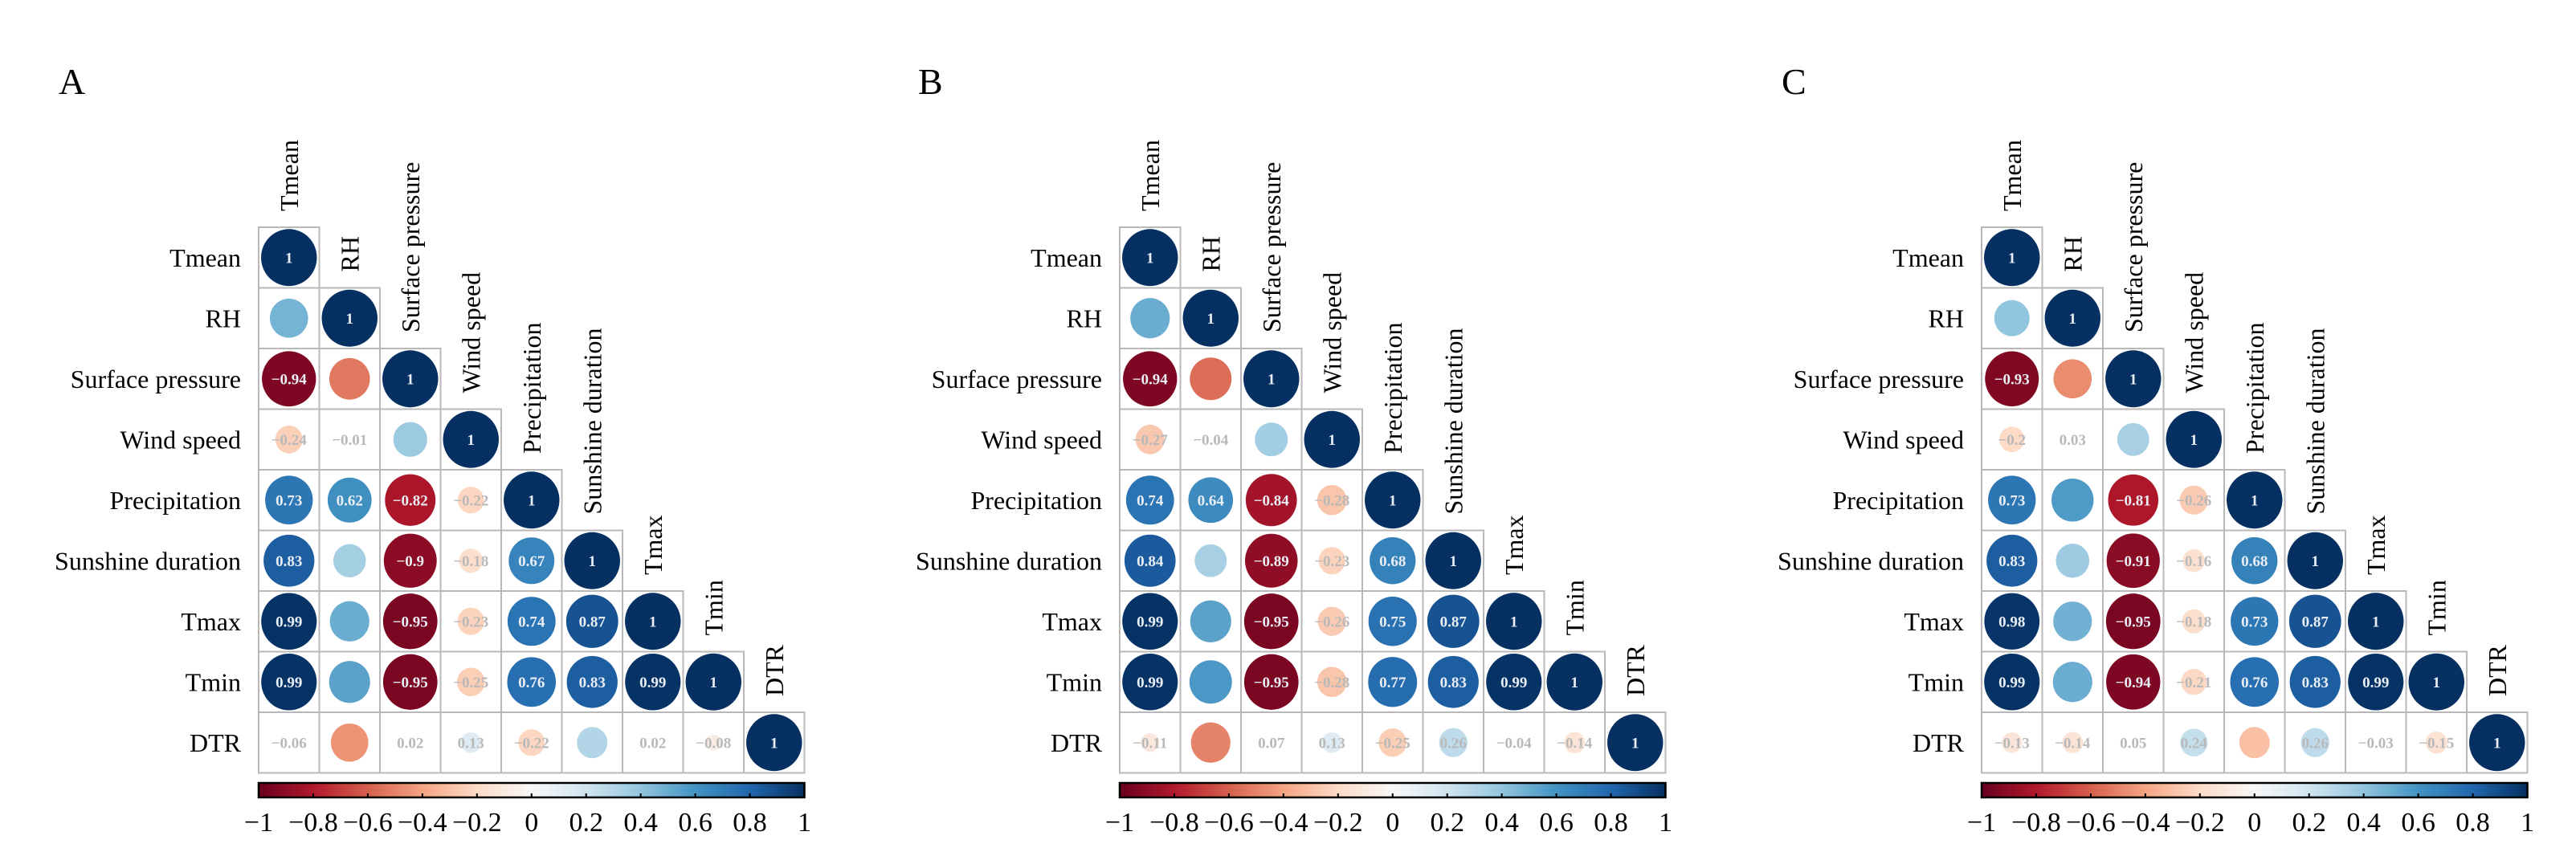 The height and width of the screenshot is (852, 2576). What do you see at coordinates (1514, 545) in the screenshot?
I see `column-label: Tmax` at bounding box center [1514, 545].